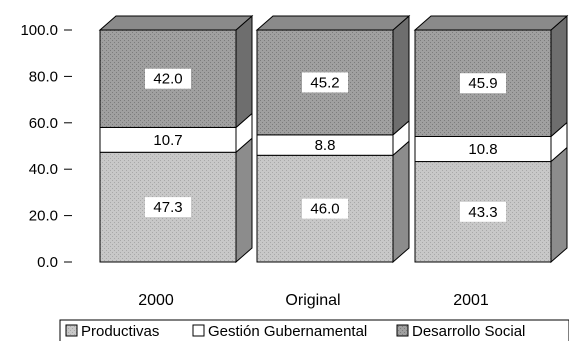 The height and width of the screenshot is (346, 569). Describe the element at coordinates (471, 300) in the screenshot. I see `x-tick-label: 2001` at that location.